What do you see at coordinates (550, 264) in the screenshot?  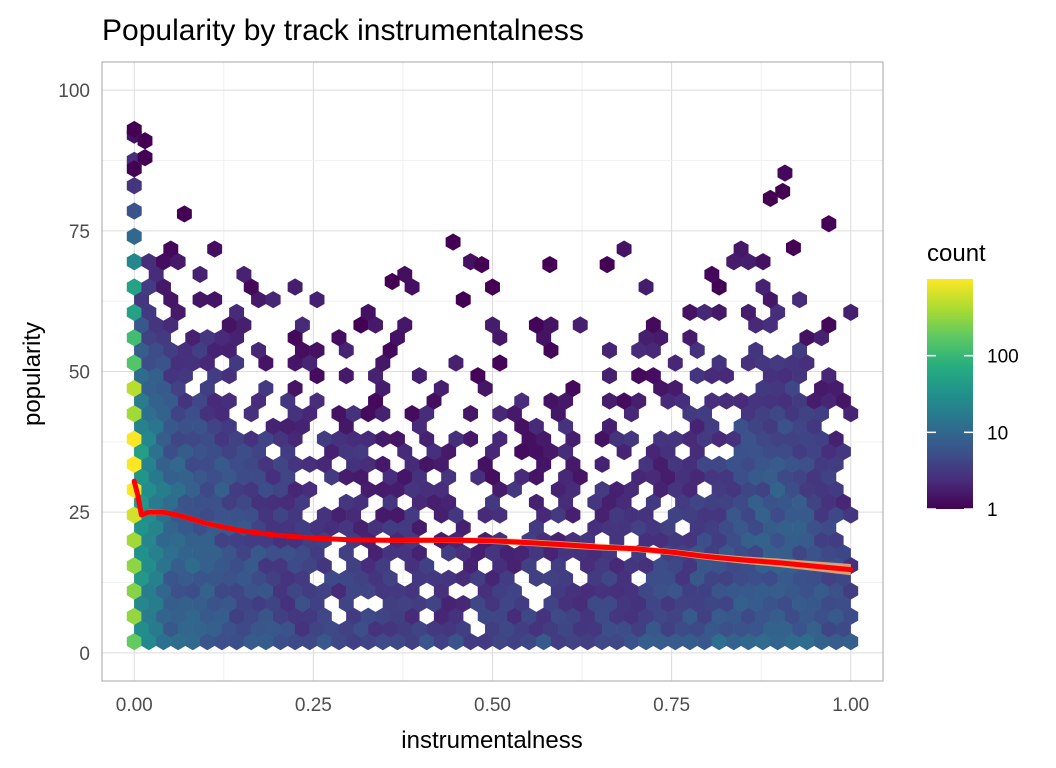 I see `hex-cell-outlier` at bounding box center [550, 264].